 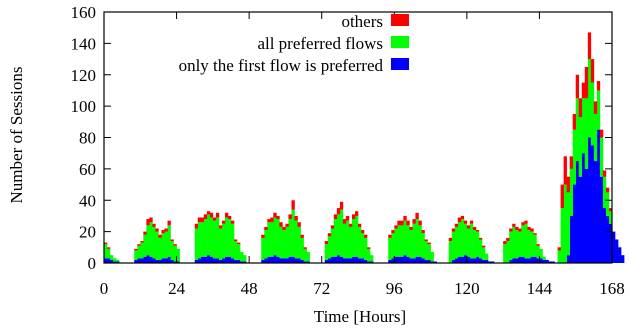 What do you see at coordinates (84, 43) in the screenshot?
I see `y-tick-label: 140` at bounding box center [84, 43].